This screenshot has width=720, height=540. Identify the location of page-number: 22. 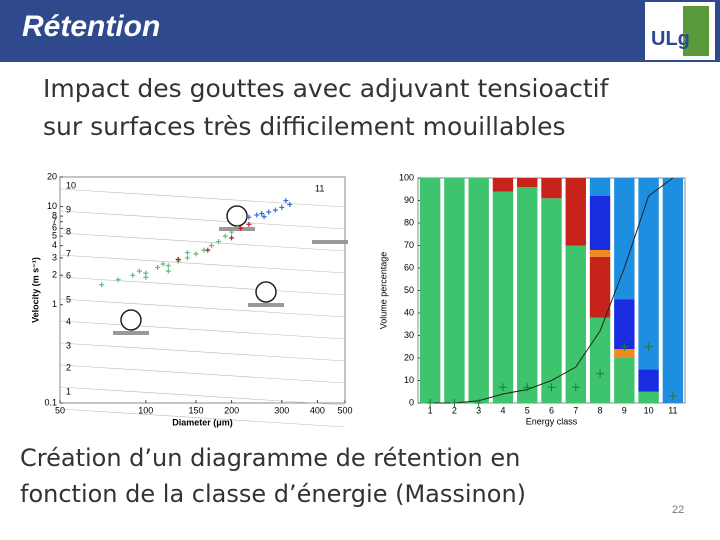
(678, 510).